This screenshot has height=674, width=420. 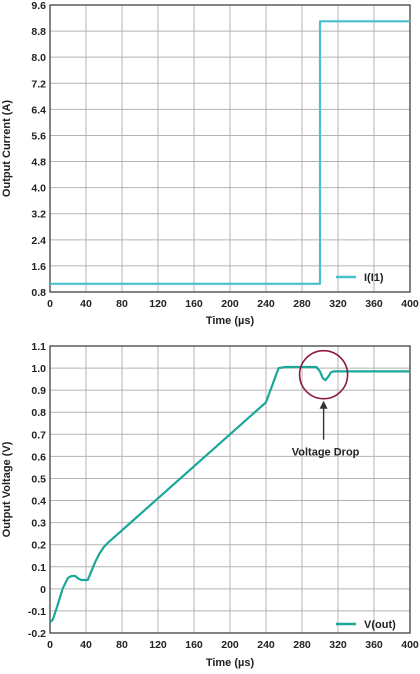 What do you see at coordinates (230, 663) in the screenshot?
I see `voltage-x-axis-title: Time (µs)` at bounding box center [230, 663].